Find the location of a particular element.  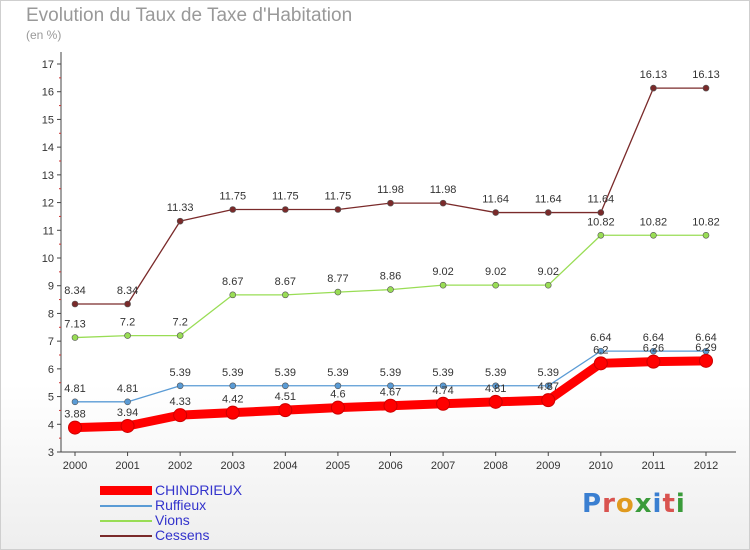

x-tick-label: 2010 is located at coordinates (601, 466).